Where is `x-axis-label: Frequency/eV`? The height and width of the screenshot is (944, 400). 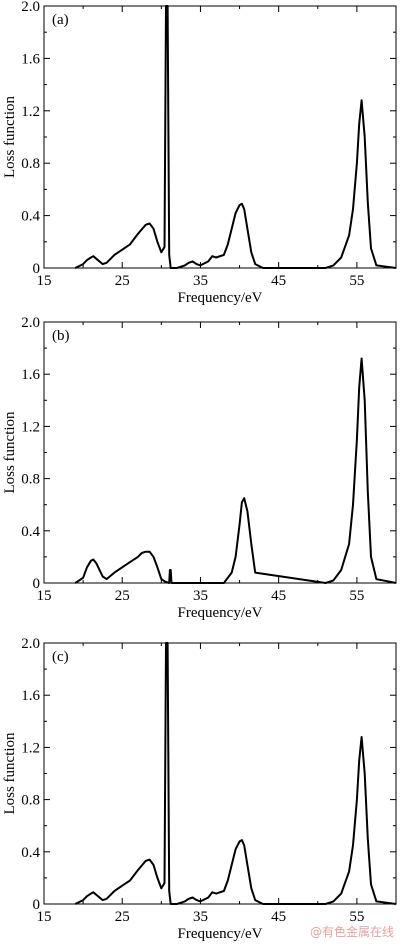
x-axis-label: Frequency/eV is located at coordinates (220, 613).